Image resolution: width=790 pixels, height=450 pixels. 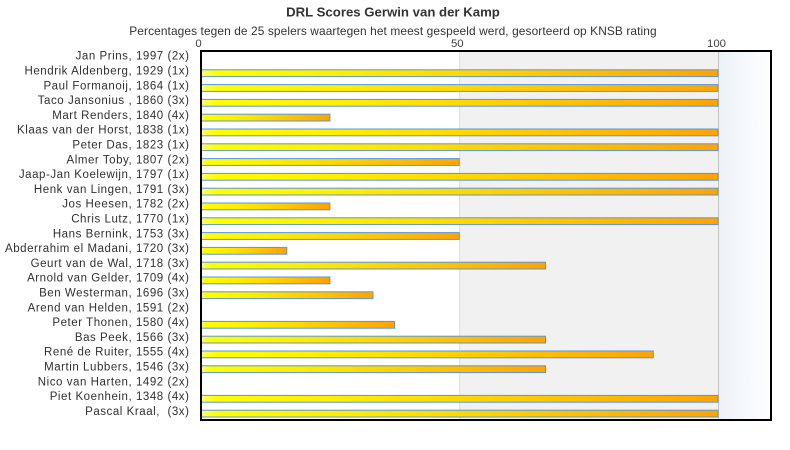 I want to click on svg-text: Bas Peek, 1566 (3x), so click(x=132, y=338).